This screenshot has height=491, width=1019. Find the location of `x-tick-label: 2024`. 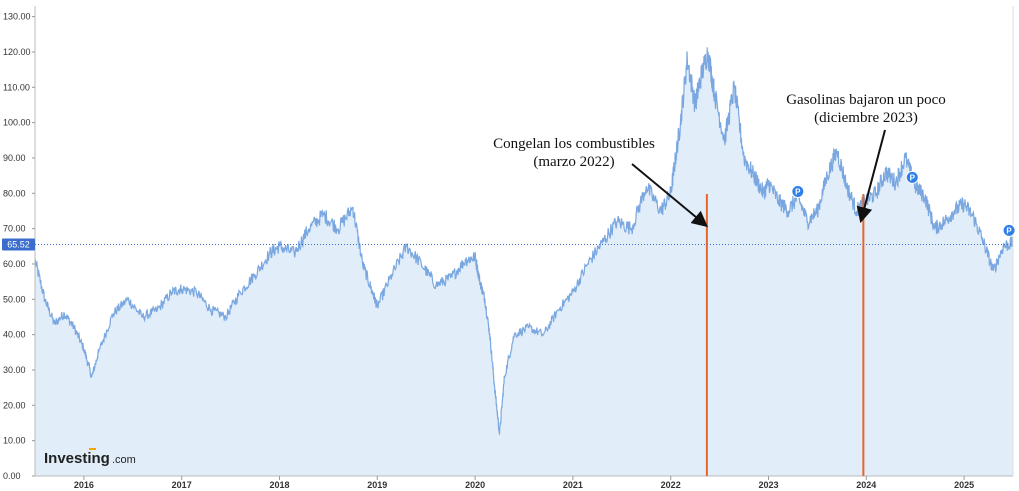

x-tick-label: 2024 is located at coordinates (866, 485).